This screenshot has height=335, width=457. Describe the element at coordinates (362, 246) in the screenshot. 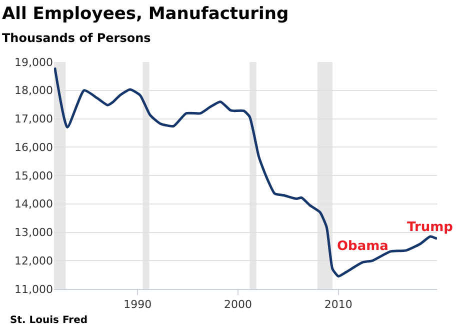

I see `annotation: Obama` at that location.